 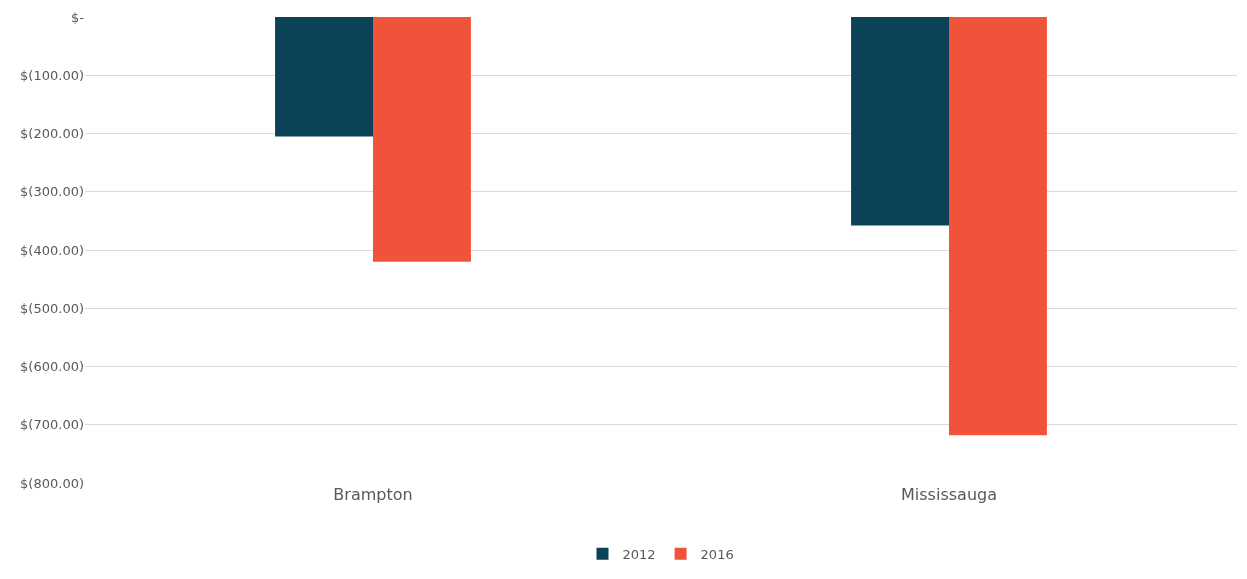 I want to click on y-tick-label: $(300.00), so click(x=52, y=192).